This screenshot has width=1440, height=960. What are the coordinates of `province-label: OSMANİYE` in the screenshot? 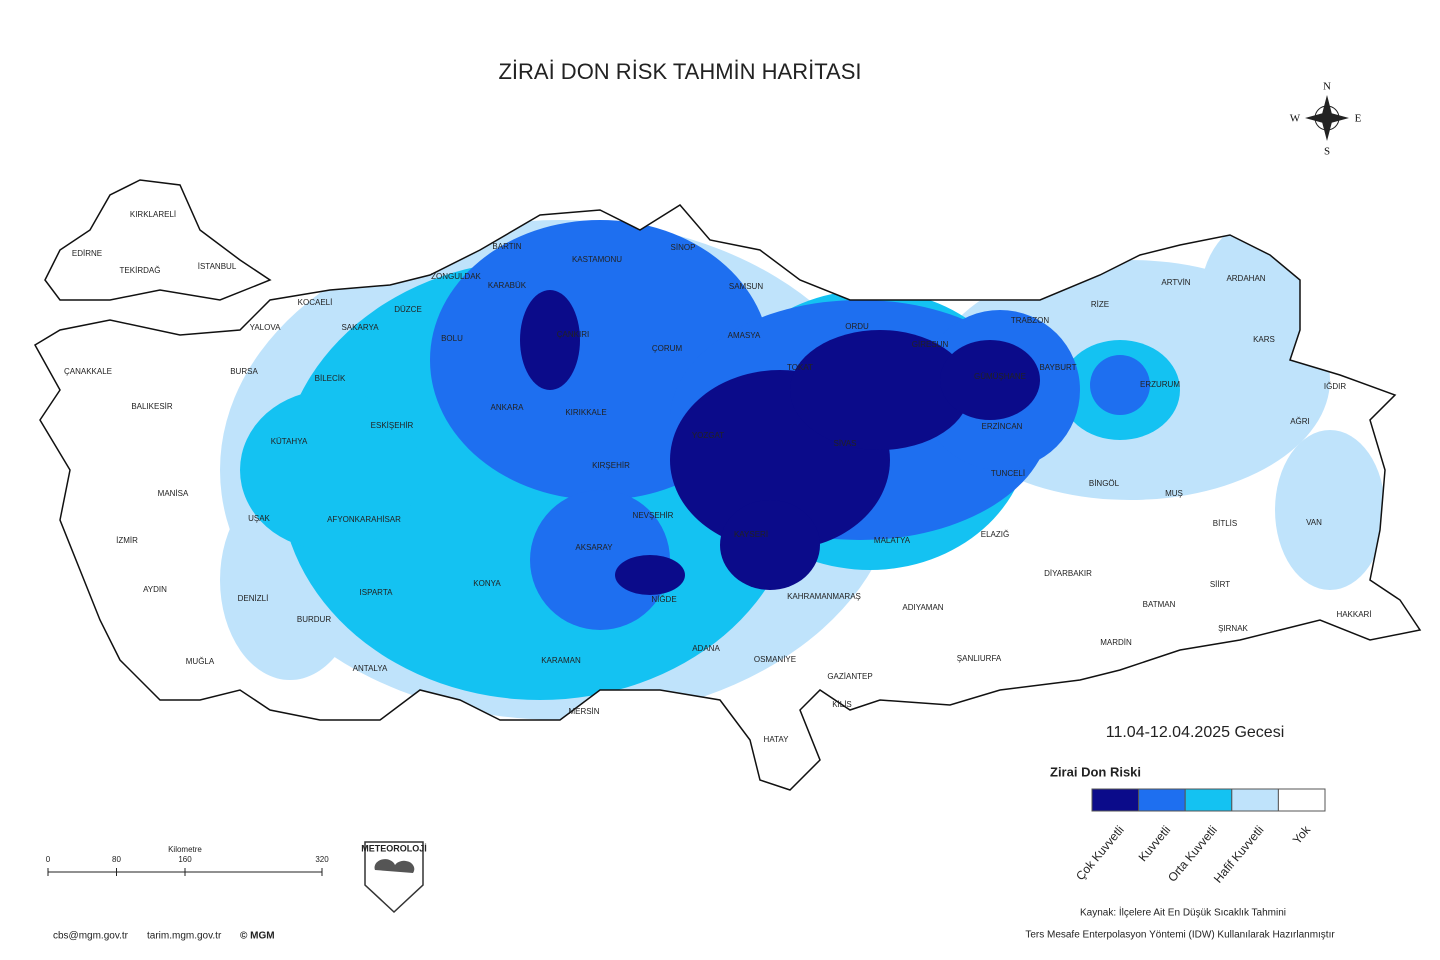 It's located at (775, 659).